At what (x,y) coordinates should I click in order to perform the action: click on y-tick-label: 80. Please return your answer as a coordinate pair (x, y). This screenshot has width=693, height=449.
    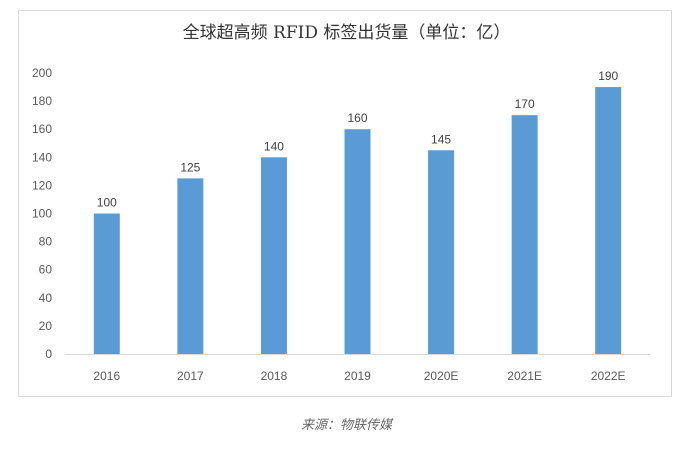
    Looking at the image, I should click on (46, 242).